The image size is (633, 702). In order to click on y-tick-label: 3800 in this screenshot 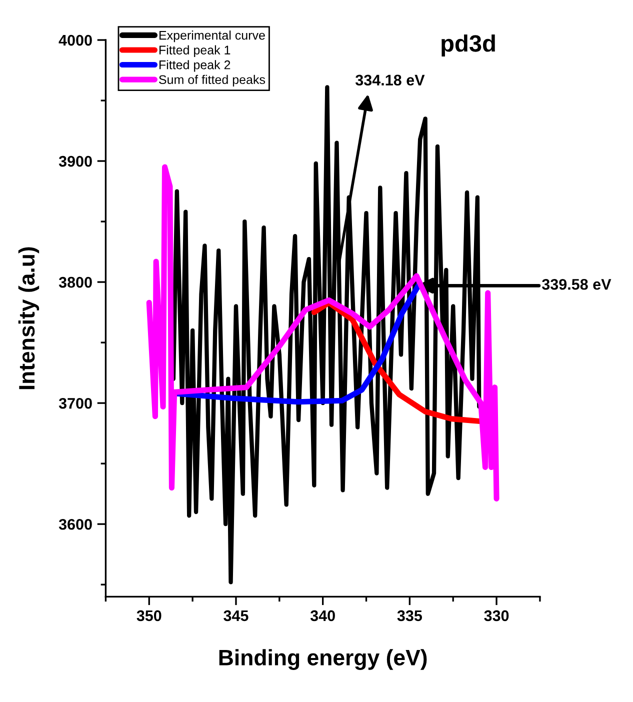, I will do `click(75, 282)`.